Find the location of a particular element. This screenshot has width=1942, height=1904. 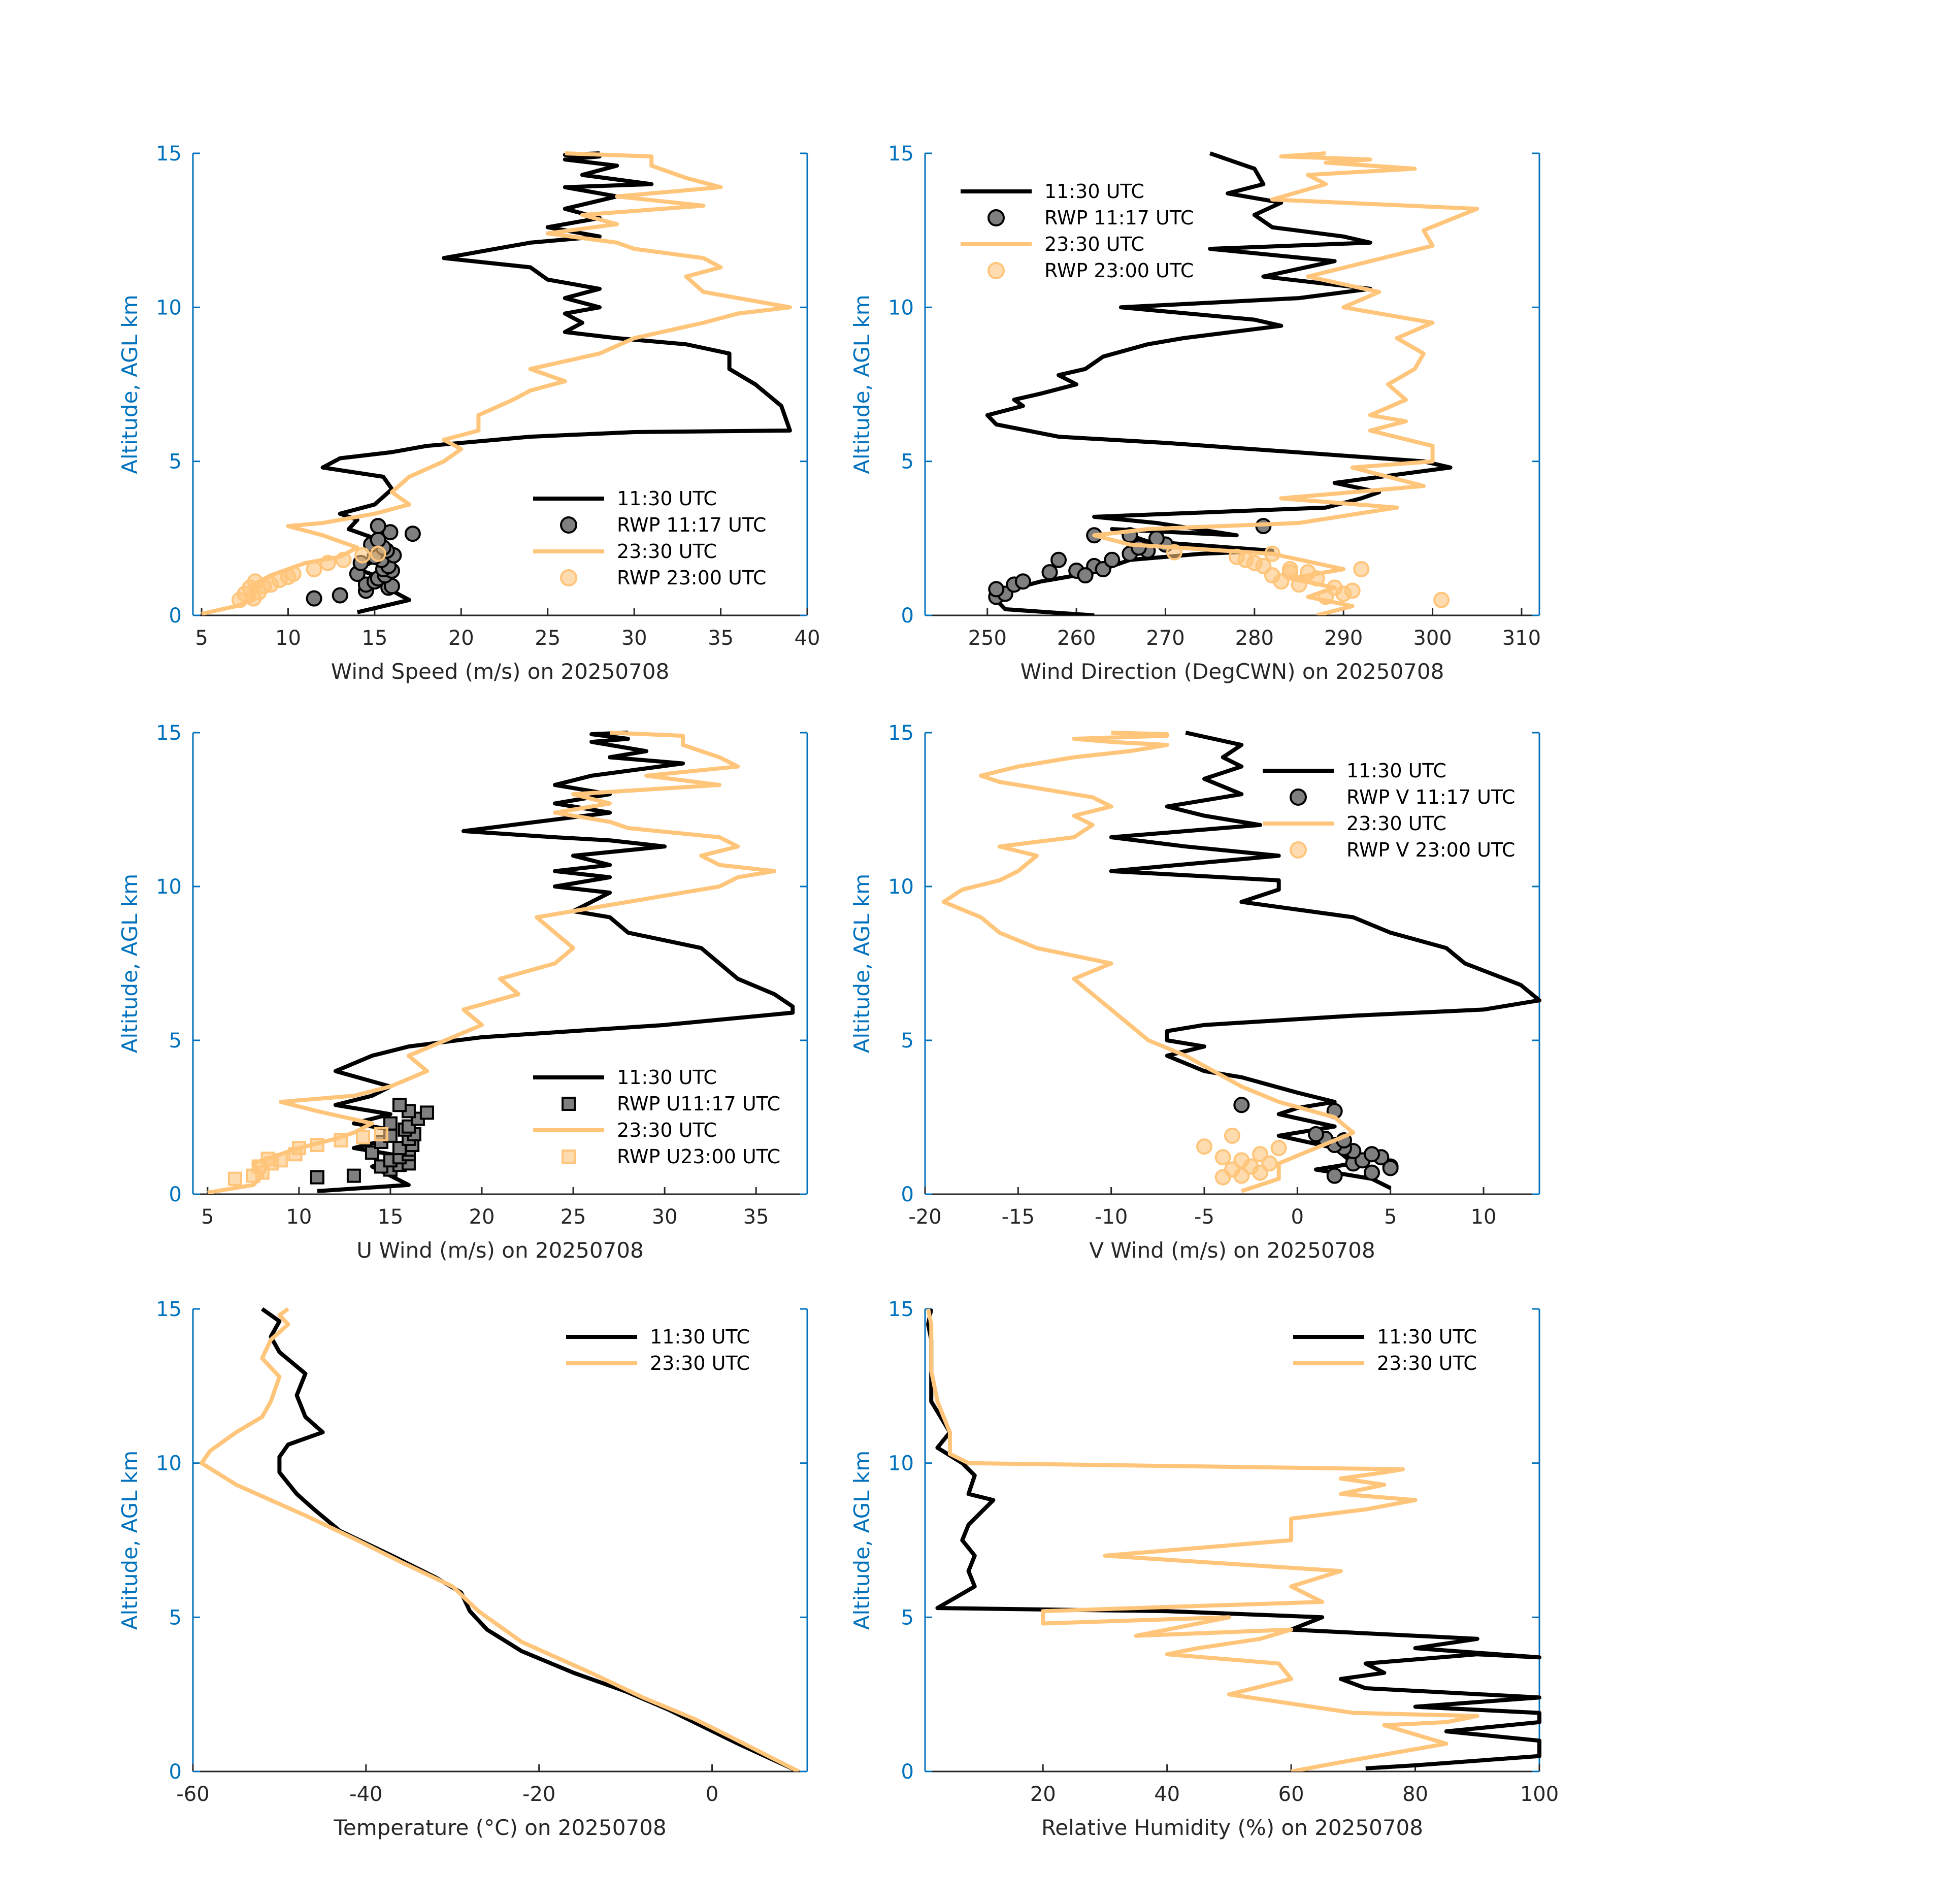

x-tick-label: -5 is located at coordinates (1204, 1217).